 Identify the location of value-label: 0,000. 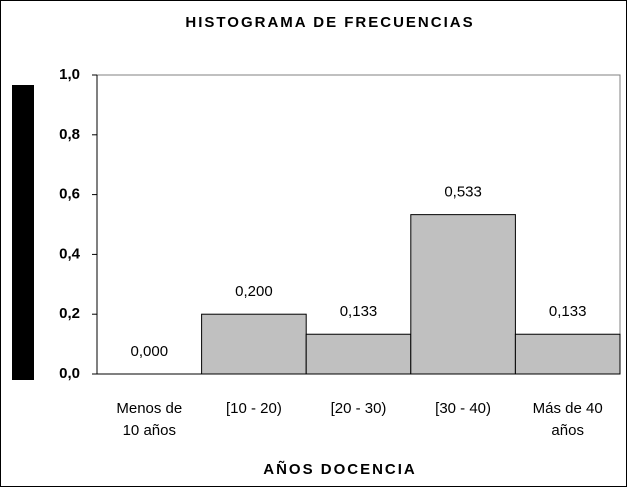
(150, 351).